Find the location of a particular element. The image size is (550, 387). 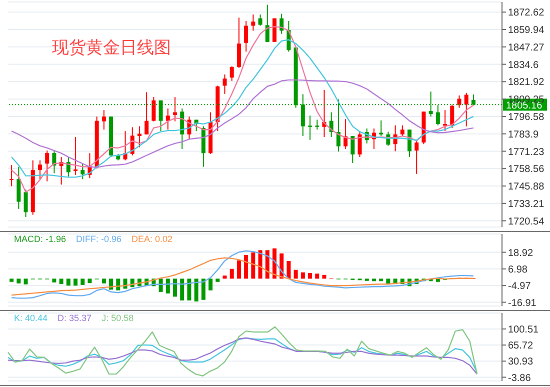

text: J: 50.58 is located at coordinates (118, 318).